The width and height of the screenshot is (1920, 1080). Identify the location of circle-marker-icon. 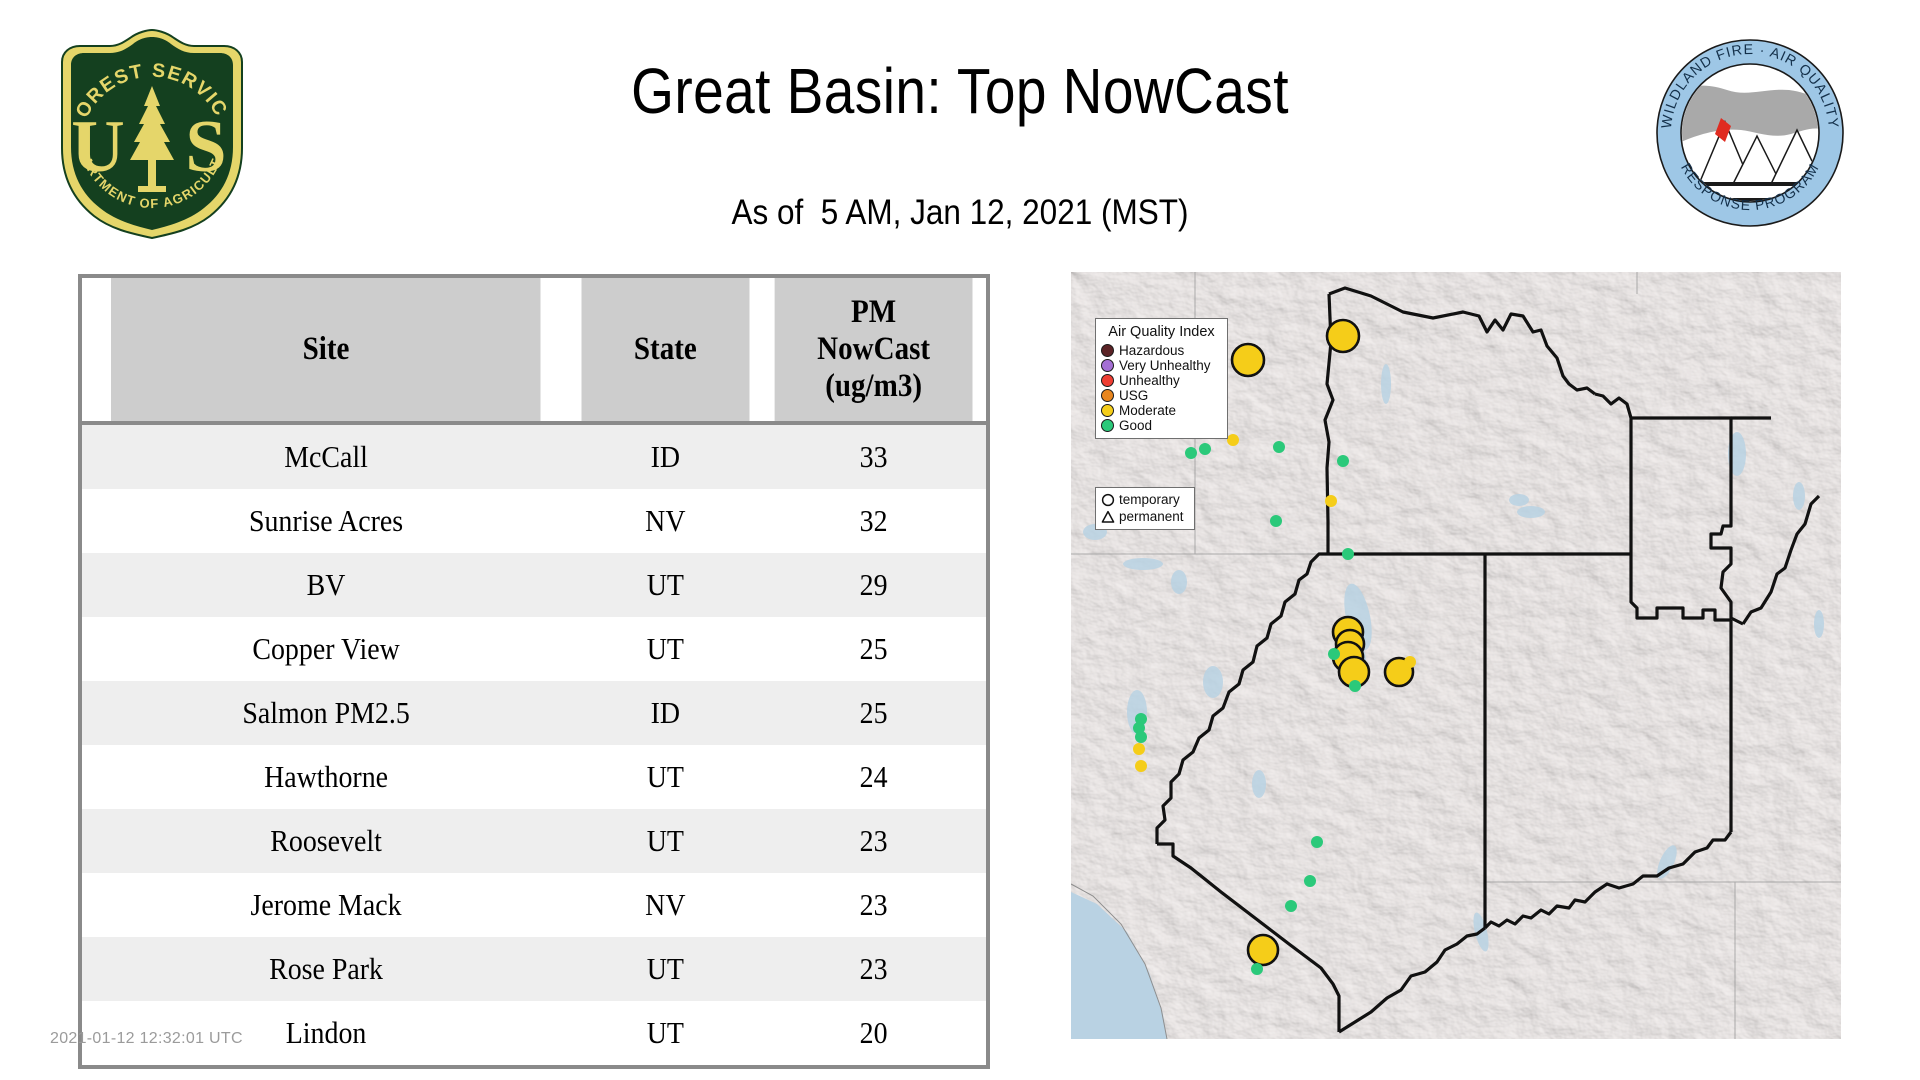
(1108, 499).